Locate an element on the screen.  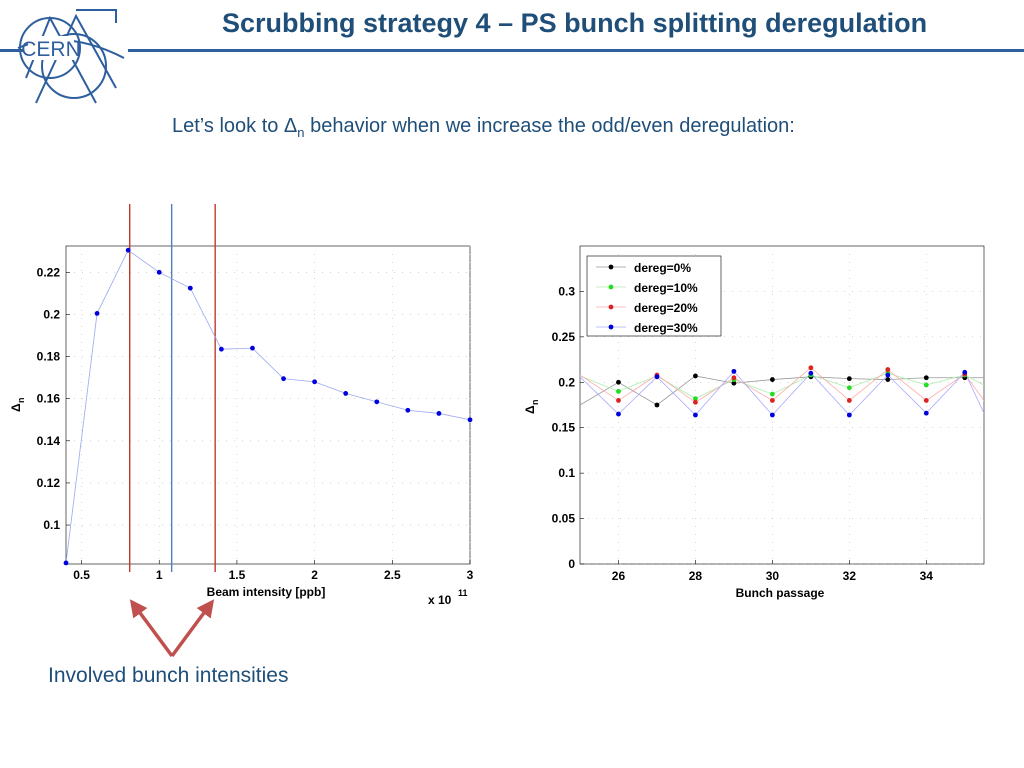
legend-label: dereg=20% is located at coordinates (666, 308).